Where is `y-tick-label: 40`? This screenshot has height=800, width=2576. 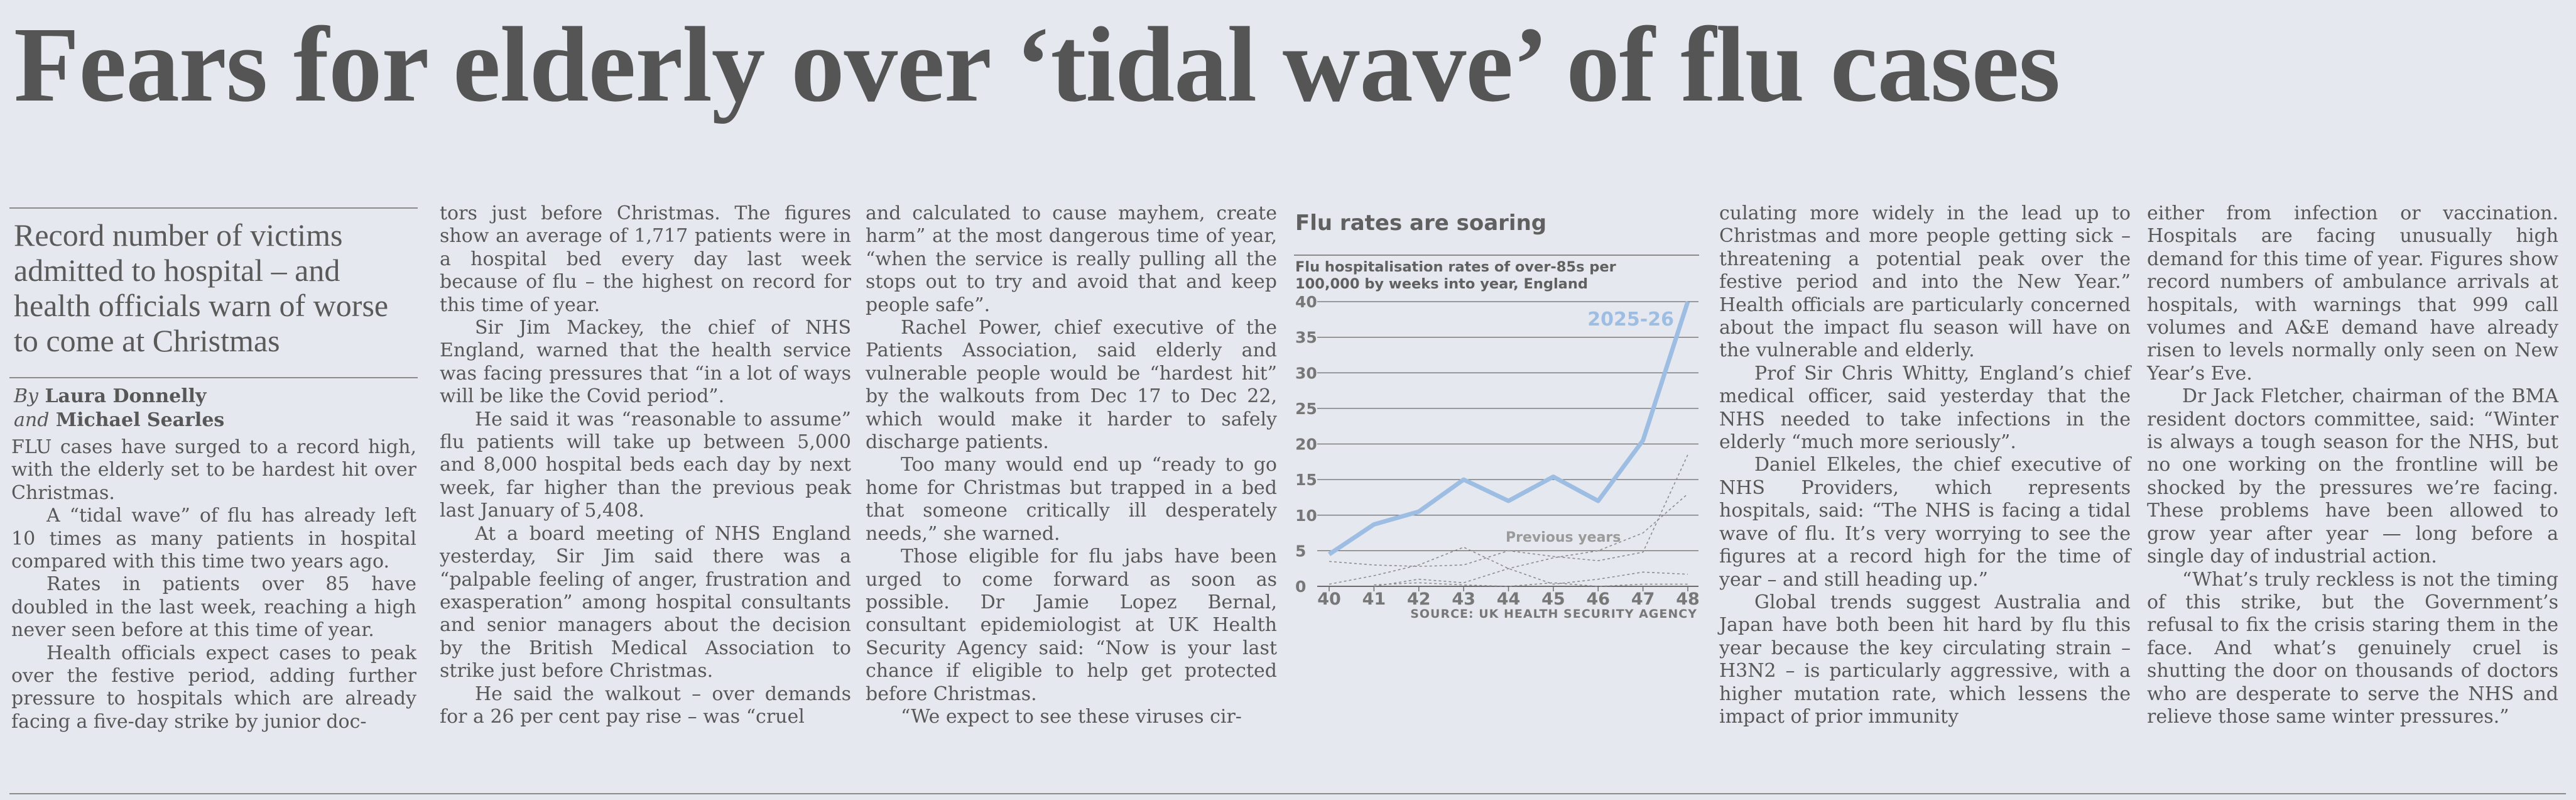 y-tick-label: 40 is located at coordinates (1306, 302).